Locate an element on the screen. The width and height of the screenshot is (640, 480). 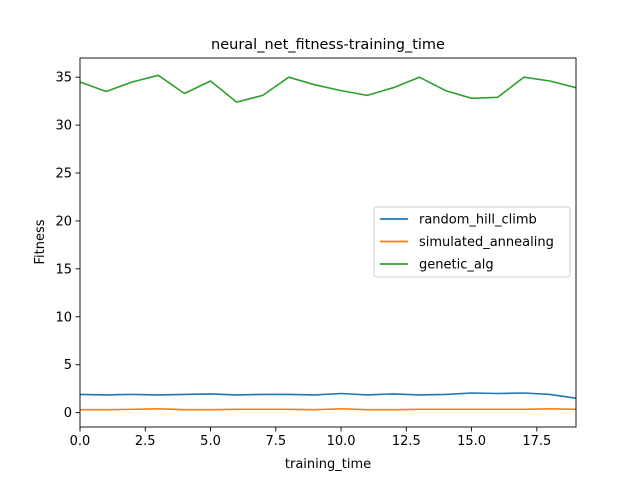
legend-box is located at coordinates (472, 242).